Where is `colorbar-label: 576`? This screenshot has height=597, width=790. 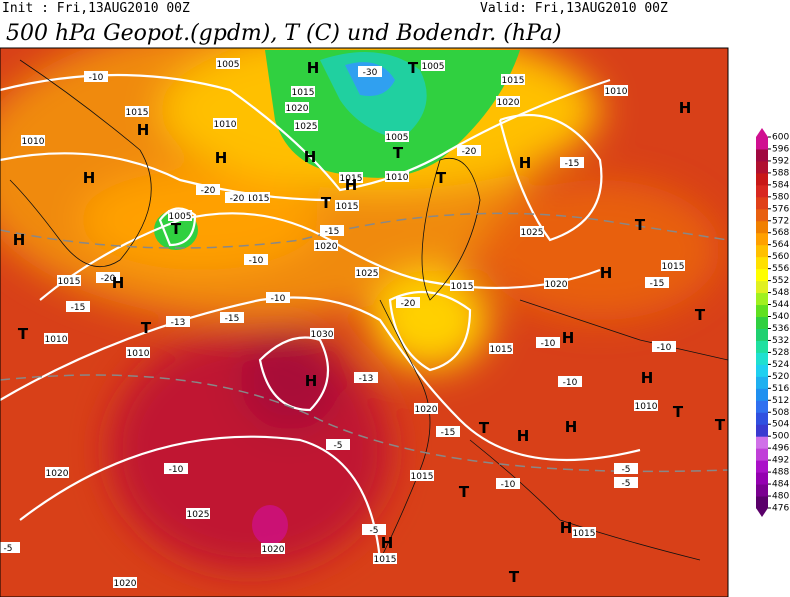 colorbar-label: 576 is located at coordinates (780, 209).